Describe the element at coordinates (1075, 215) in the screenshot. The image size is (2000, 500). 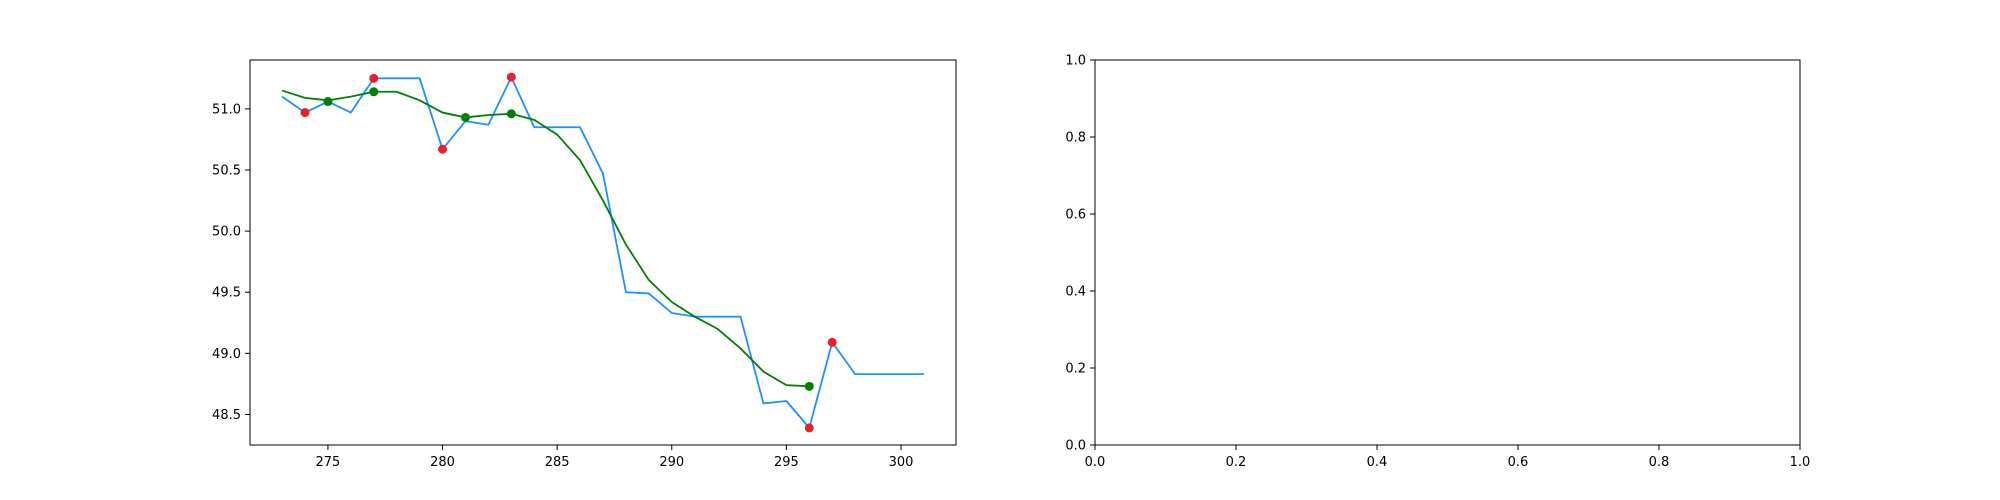
I see `y-tick-label: 0.6` at that location.